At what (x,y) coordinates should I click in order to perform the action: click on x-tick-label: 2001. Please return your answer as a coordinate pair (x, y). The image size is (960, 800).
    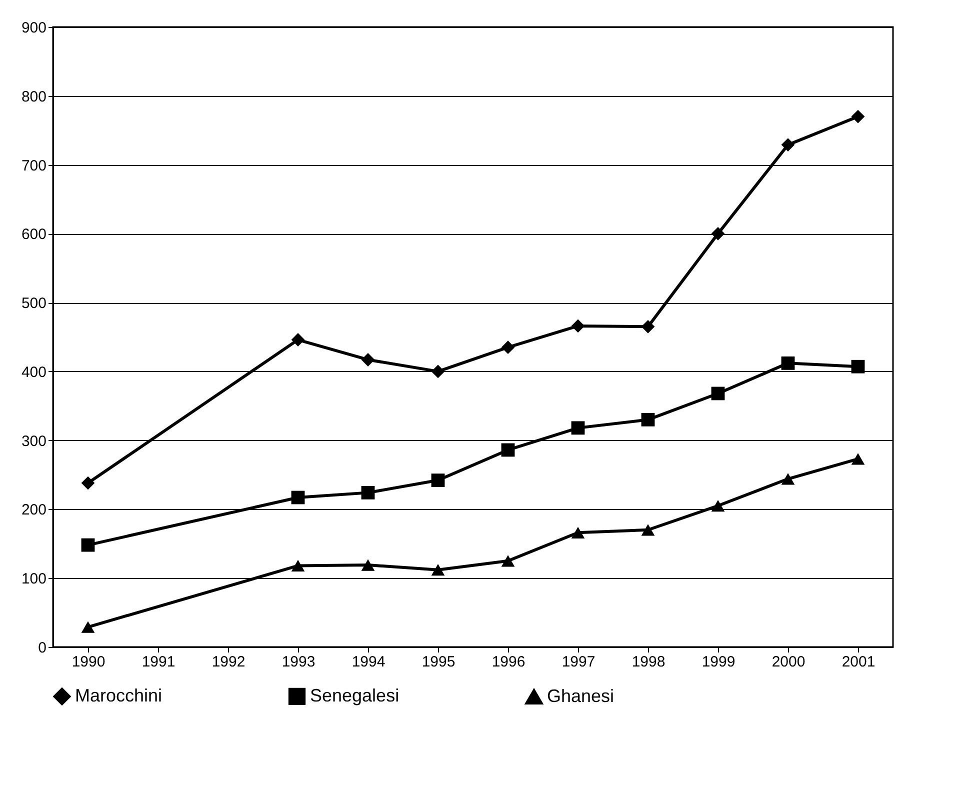
    Looking at the image, I should click on (859, 662).